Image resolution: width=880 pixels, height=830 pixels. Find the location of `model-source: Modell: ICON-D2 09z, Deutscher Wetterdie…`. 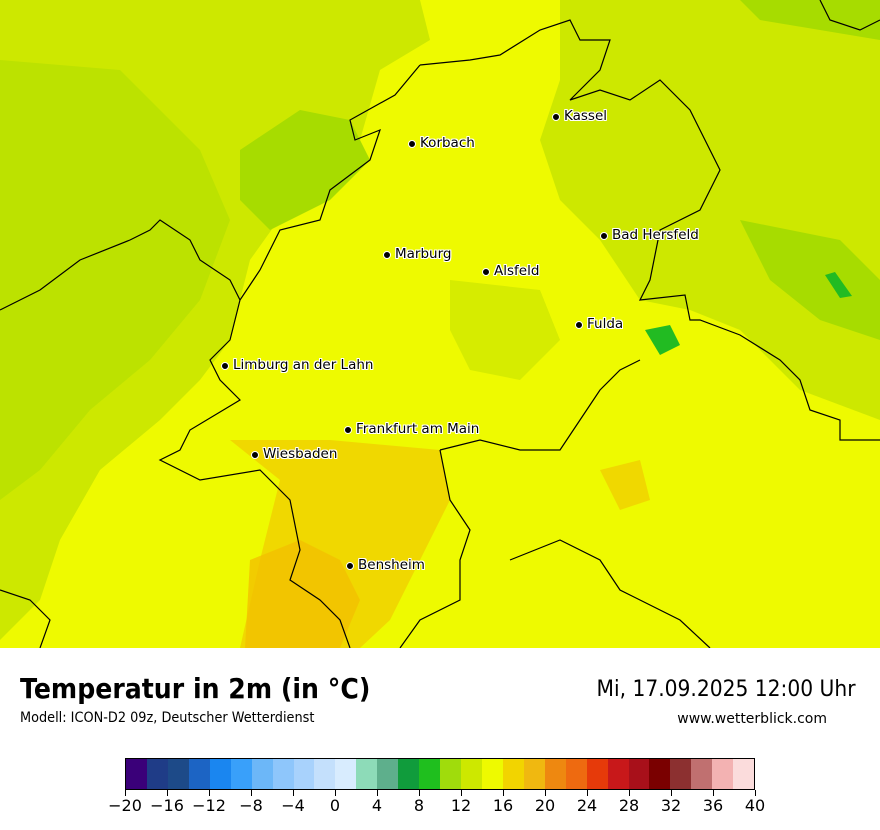

model-source: Modell: ICON-D2 09z, Deutscher Wetterdie… is located at coordinates (167, 718).